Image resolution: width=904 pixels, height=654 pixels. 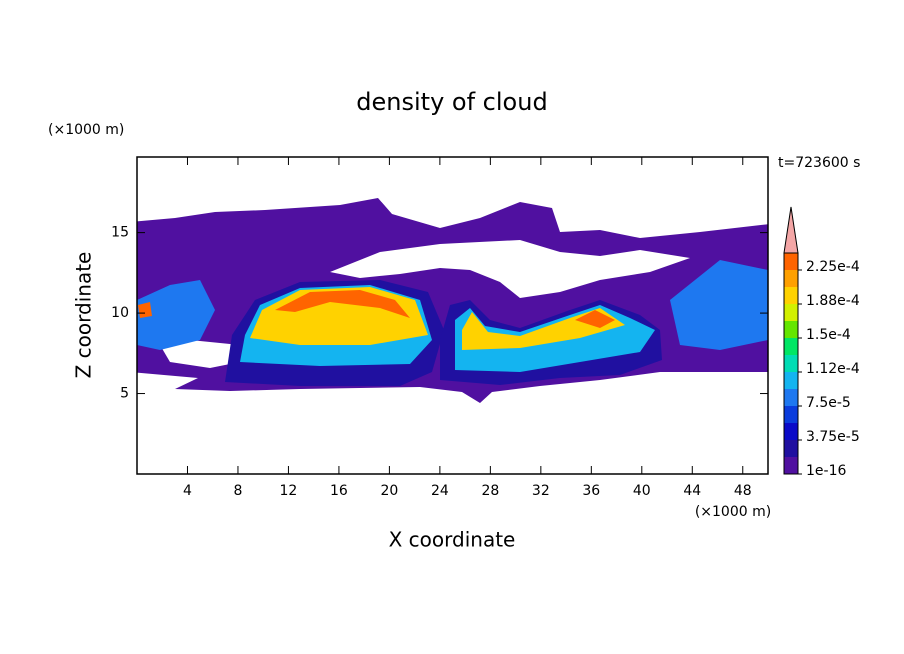 I want to click on x-tick-label: 8, so click(x=237, y=491).